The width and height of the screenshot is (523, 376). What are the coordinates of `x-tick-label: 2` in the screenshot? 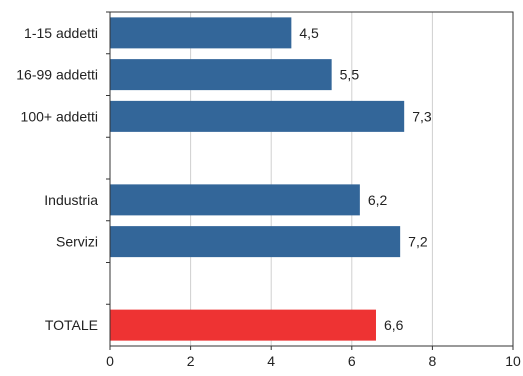 It's located at (191, 361).